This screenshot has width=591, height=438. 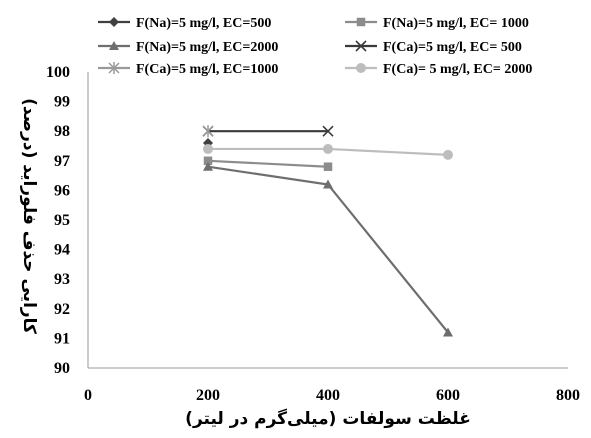 I want to click on x-tick-label: 800, so click(x=568, y=395).